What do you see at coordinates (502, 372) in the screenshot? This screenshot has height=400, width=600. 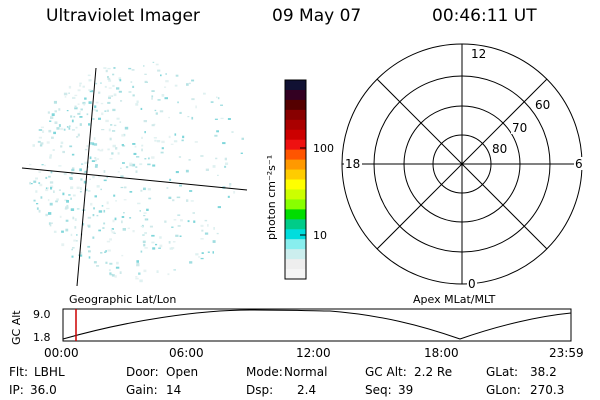 I see `info-glat-label: GLat:` at bounding box center [502, 372].